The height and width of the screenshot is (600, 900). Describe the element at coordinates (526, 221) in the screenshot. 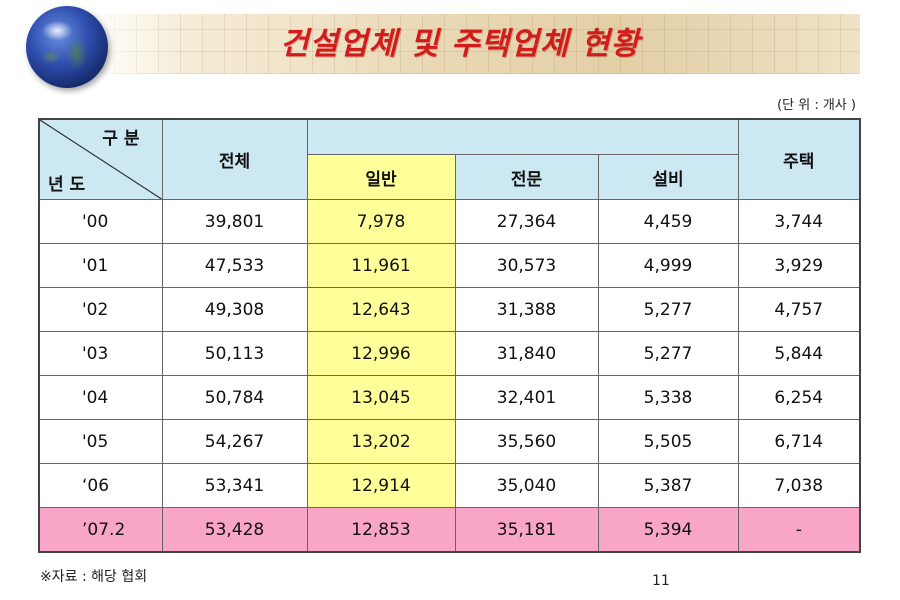

I see `specialty-cell: 27,364` at that location.